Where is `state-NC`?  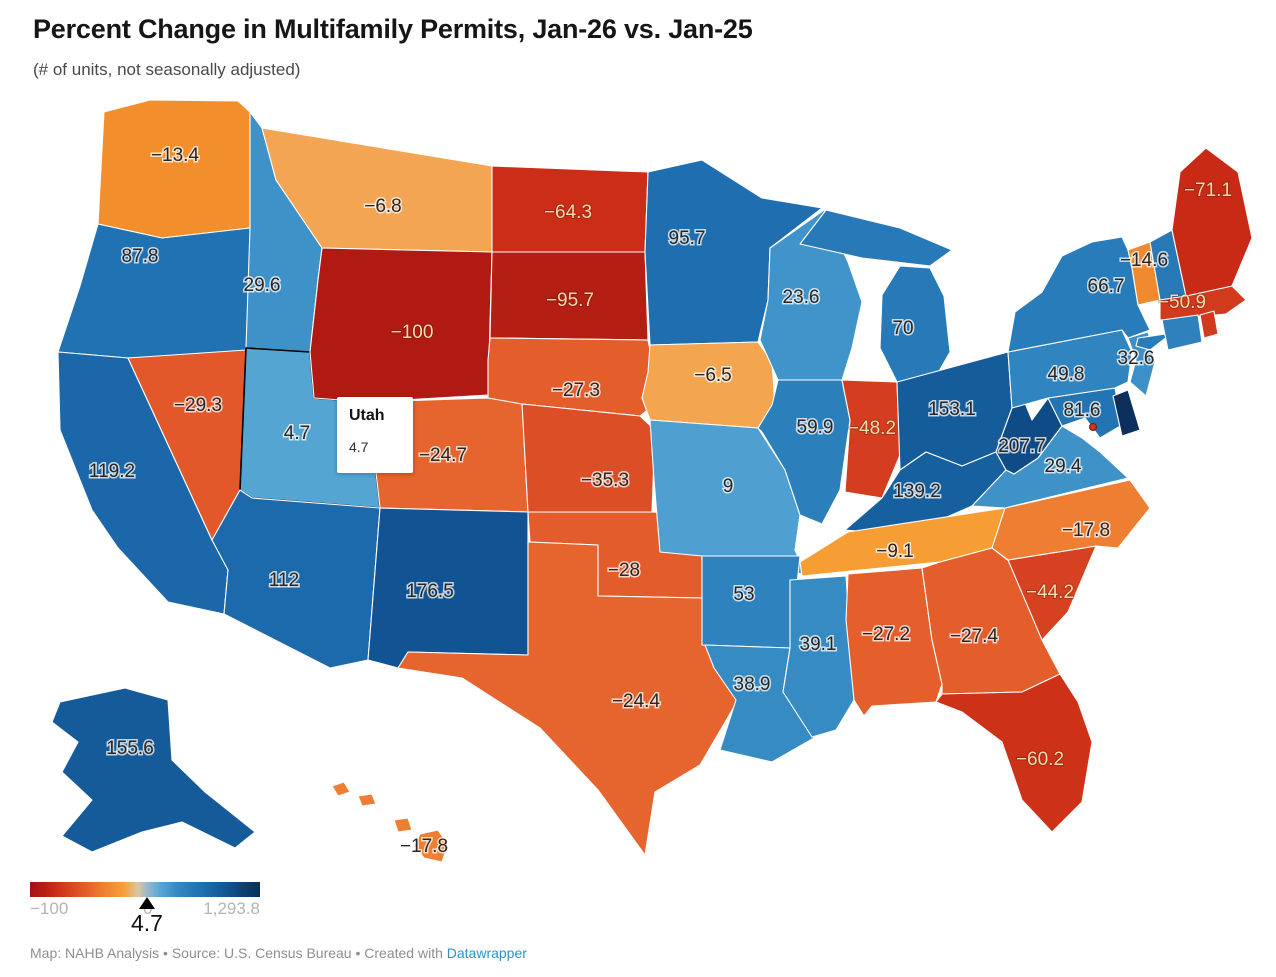 state-NC is located at coordinates (1071, 520).